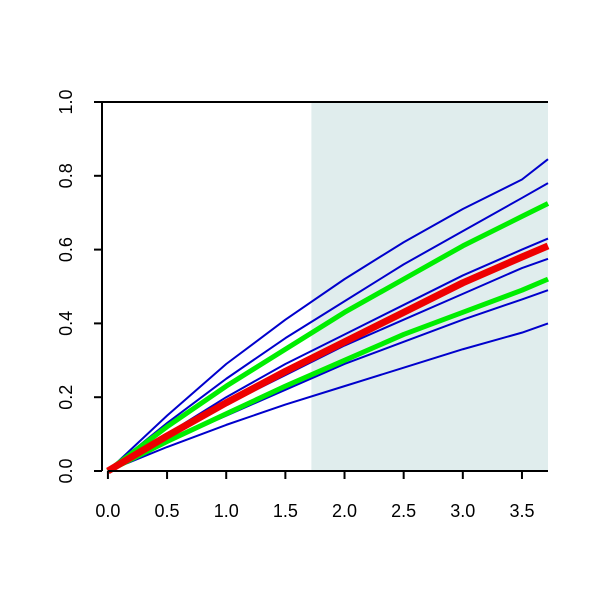 The image size is (600, 600). Describe the element at coordinates (66, 323) in the screenshot. I see `y-tick-label: 0.4` at that location.